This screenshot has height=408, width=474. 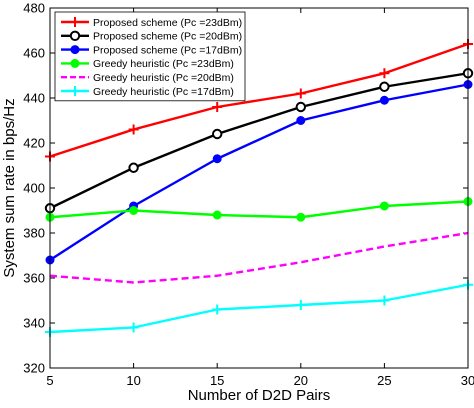 What do you see at coordinates (217, 380) in the screenshot?
I see `x-tick-label: 15` at bounding box center [217, 380].